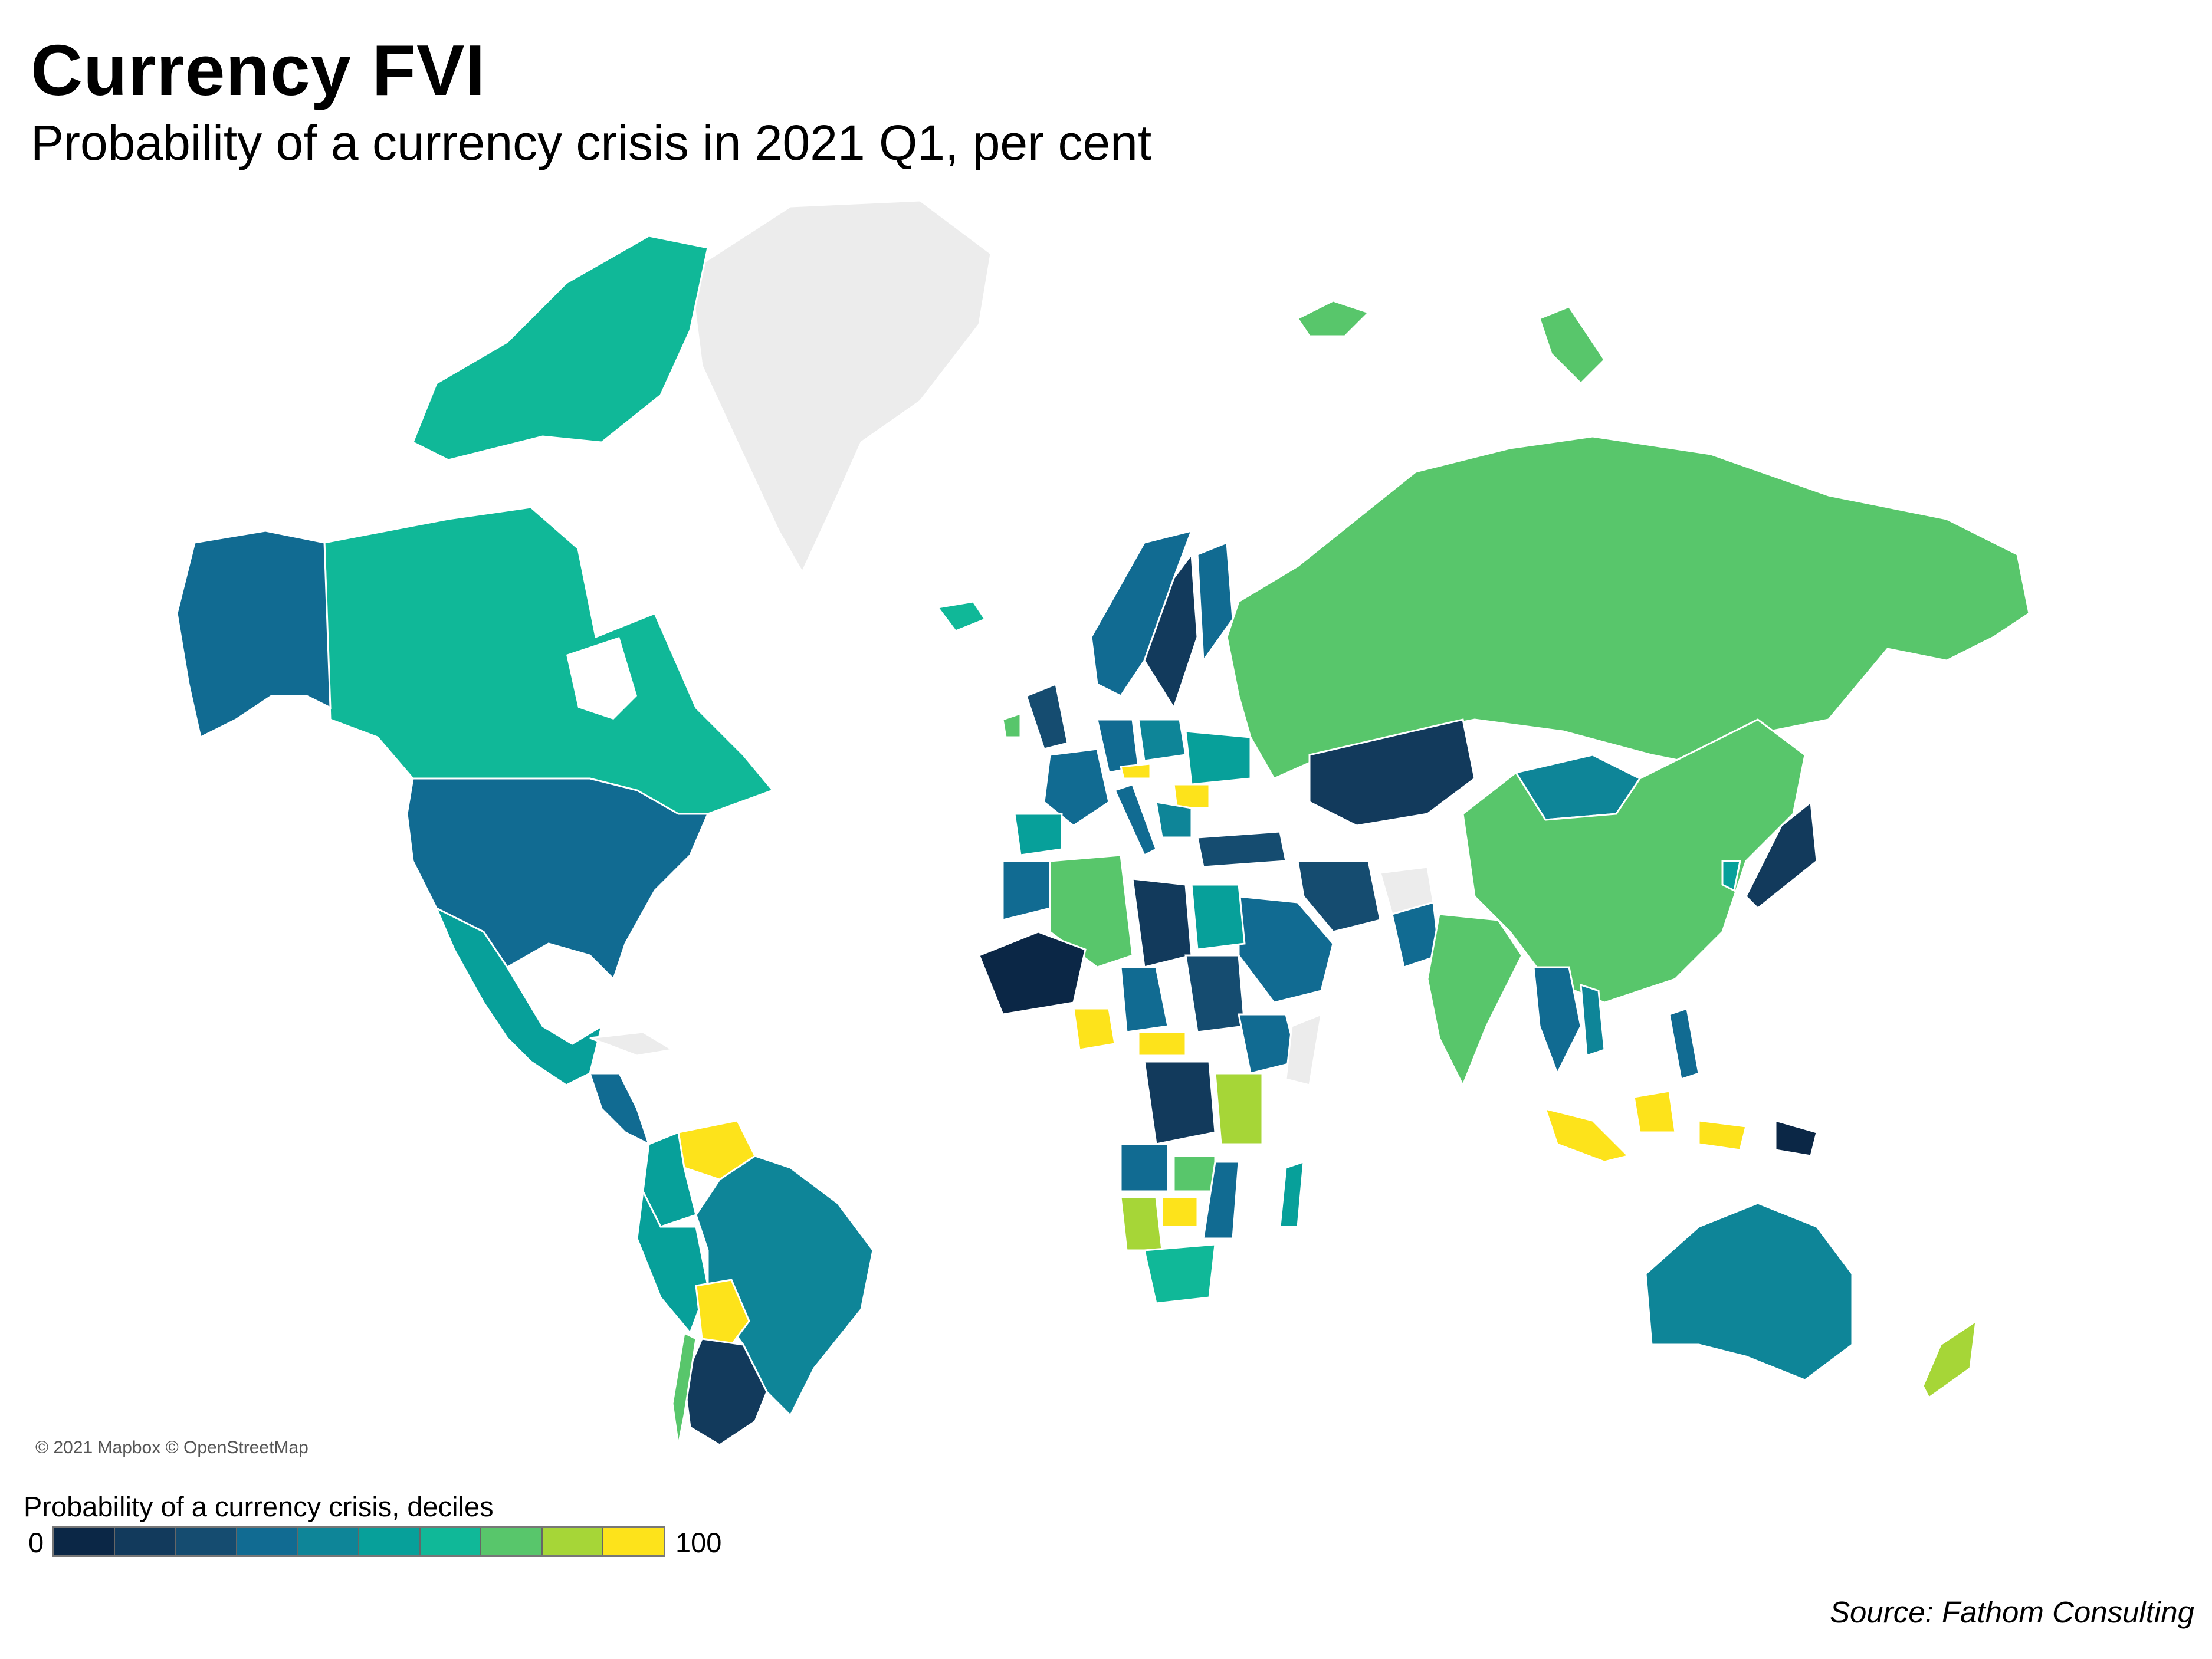 The height and width of the screenshot is (1659, 2212). What do you see at coordinates (1587, 1135) in the screenshot?
I see `indonesia` at bounding box center [1587, 1135].